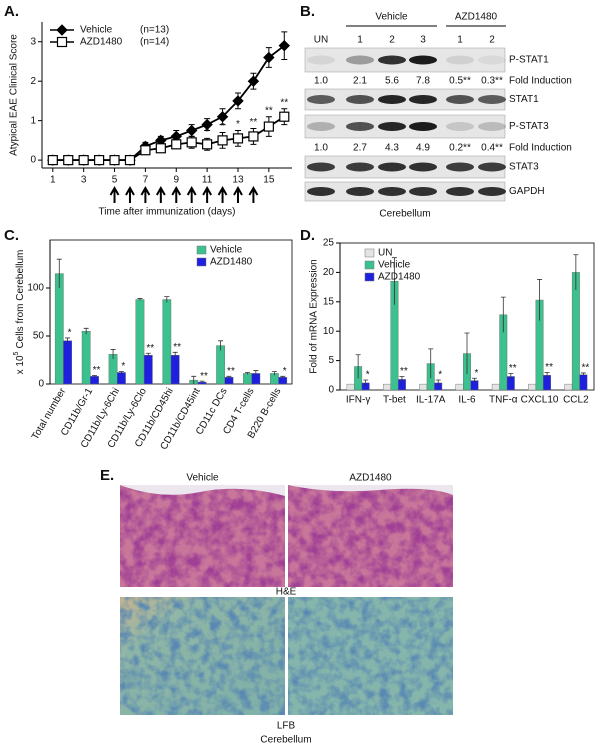  I want to click on legend-label: UN, so click(385, 253).